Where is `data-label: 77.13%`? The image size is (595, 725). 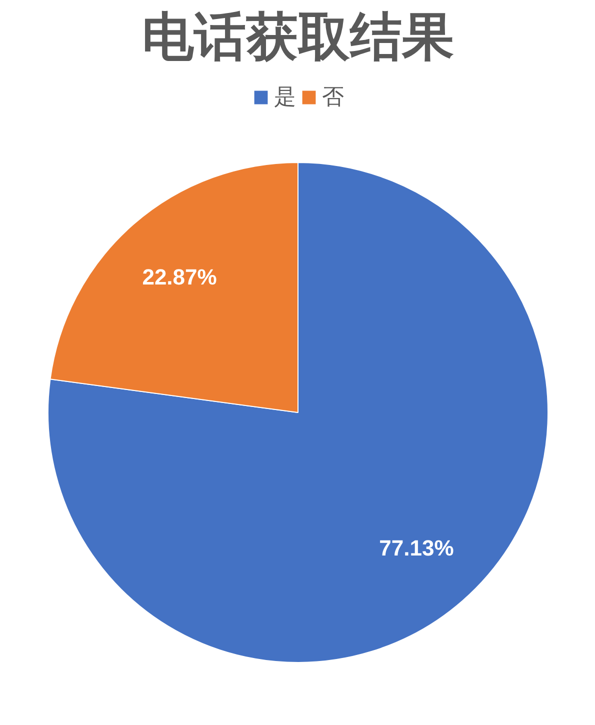
data-label: 77.13% is located at coordinates (416, 548).